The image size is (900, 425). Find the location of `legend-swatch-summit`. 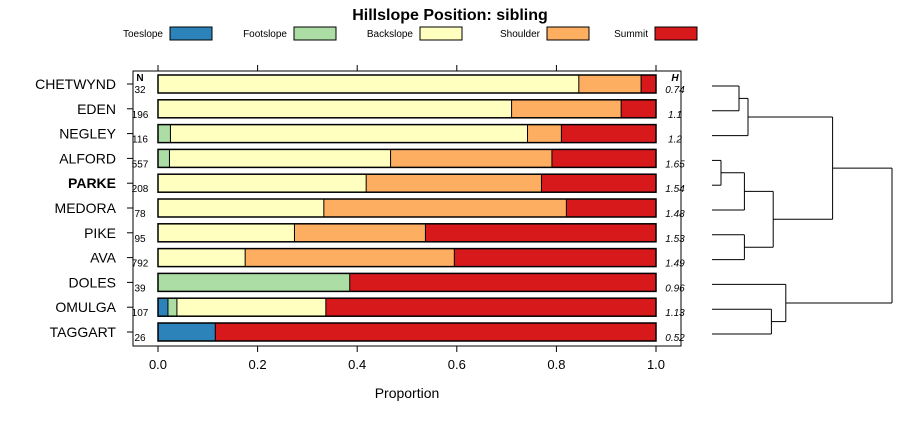

legend-swatch-summit is located at coordinates (676, 33).